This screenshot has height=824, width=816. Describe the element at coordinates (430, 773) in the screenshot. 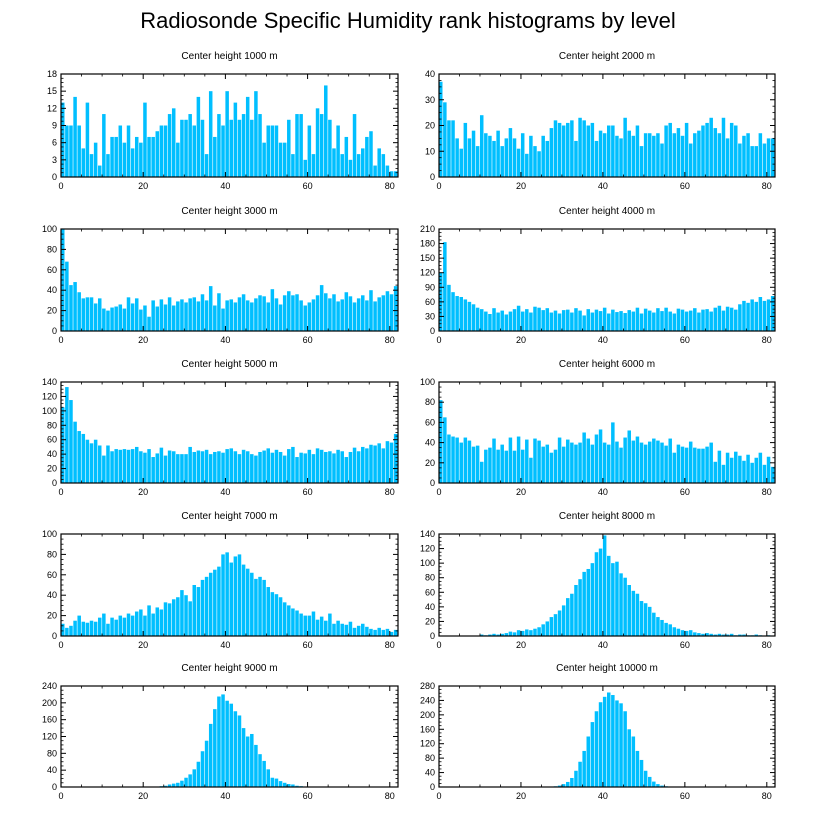

I see `y-tick-label: 40` at that location.